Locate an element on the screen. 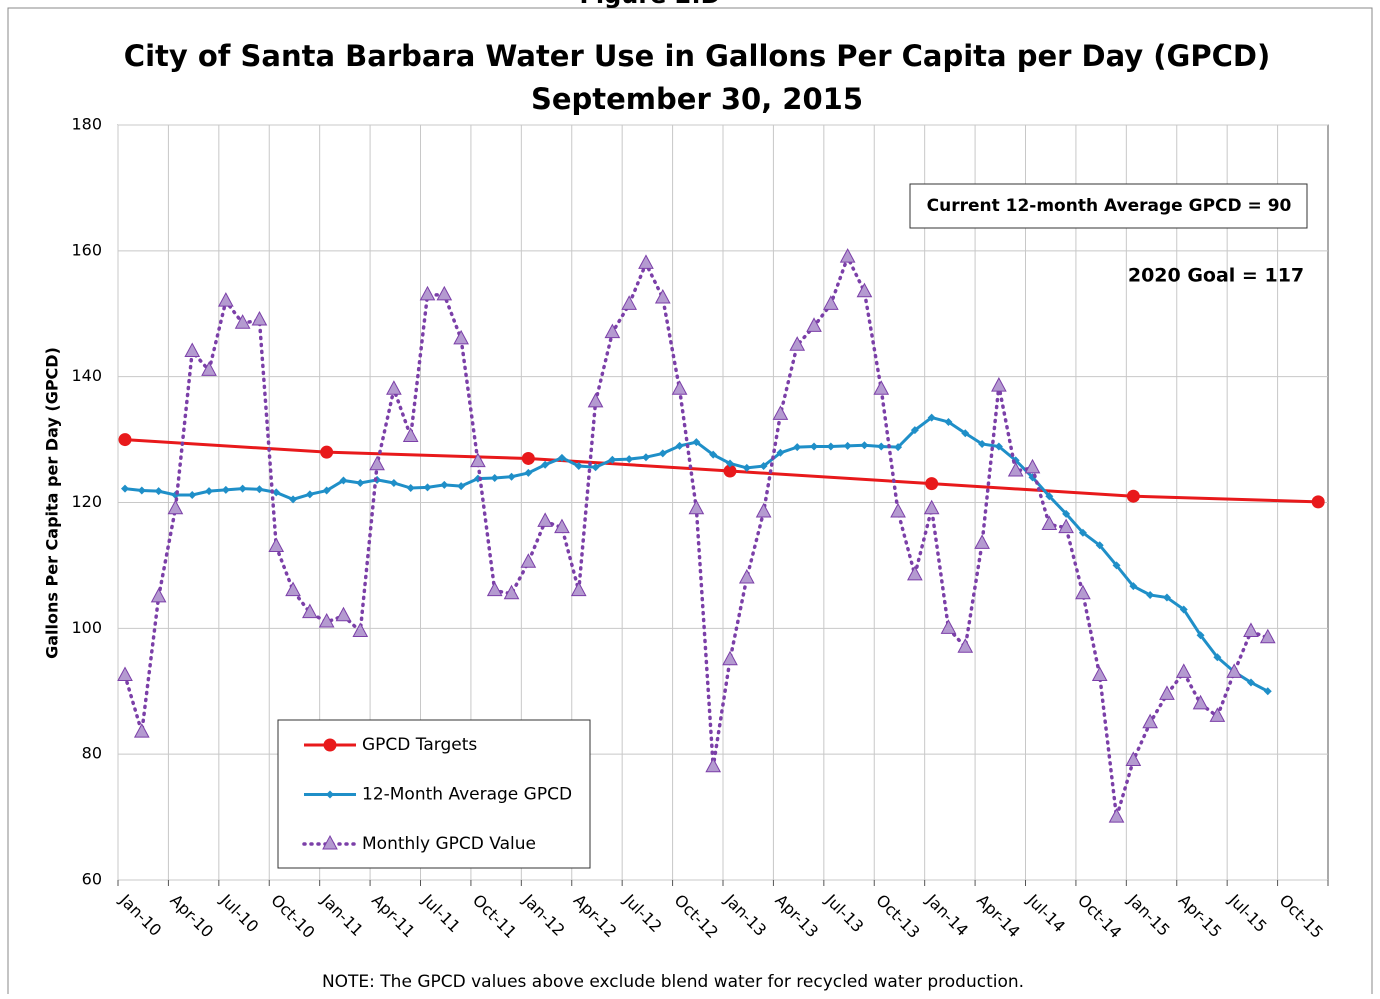 The width and height of the screenshot is (1380, 999). x-tick-label: Jan-11 is located at coordinates (342, 915).